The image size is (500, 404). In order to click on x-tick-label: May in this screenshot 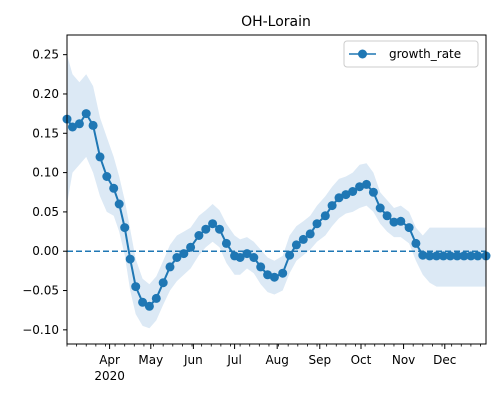, I will do `click(150, 360)`.